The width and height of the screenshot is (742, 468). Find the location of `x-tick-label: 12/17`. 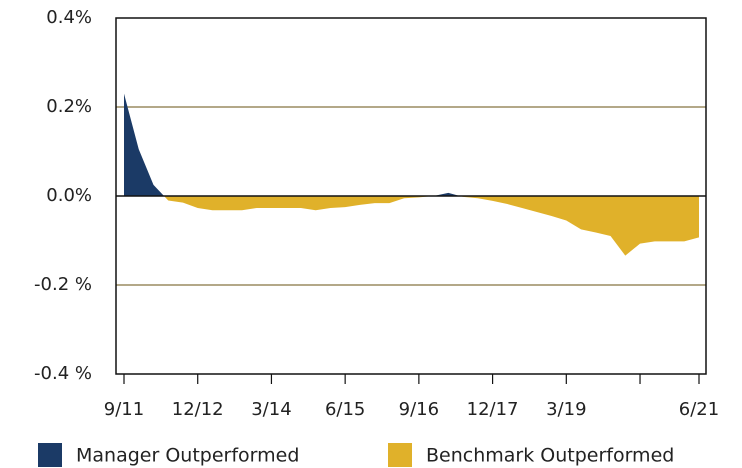

x-tick-label: 12/17 is located at coordinates (493, 409).